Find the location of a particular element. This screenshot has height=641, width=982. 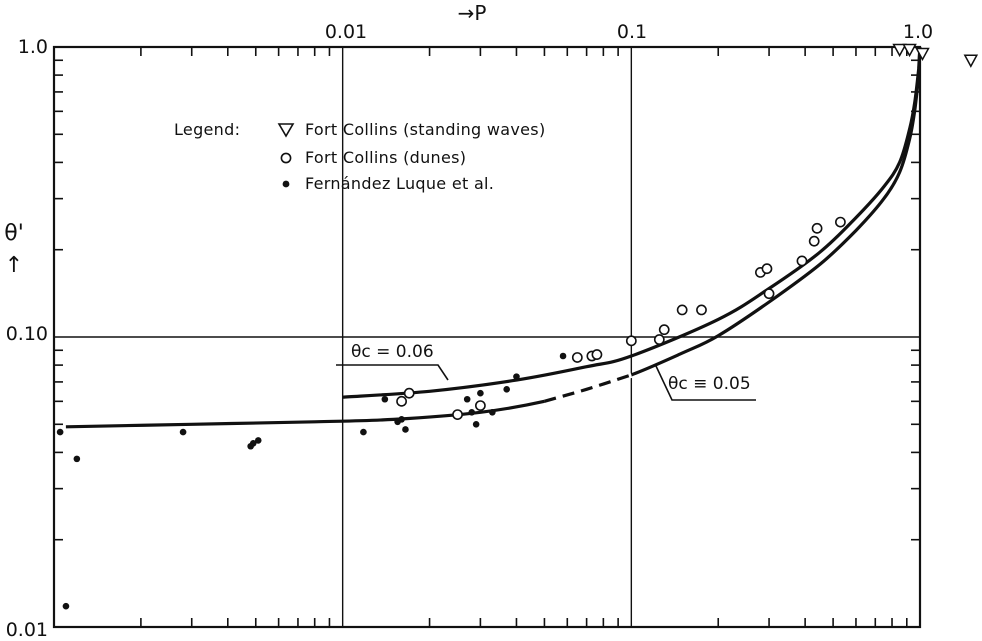

x-tick-label-0.1: 0.1 is located at coordinates (632, 32).